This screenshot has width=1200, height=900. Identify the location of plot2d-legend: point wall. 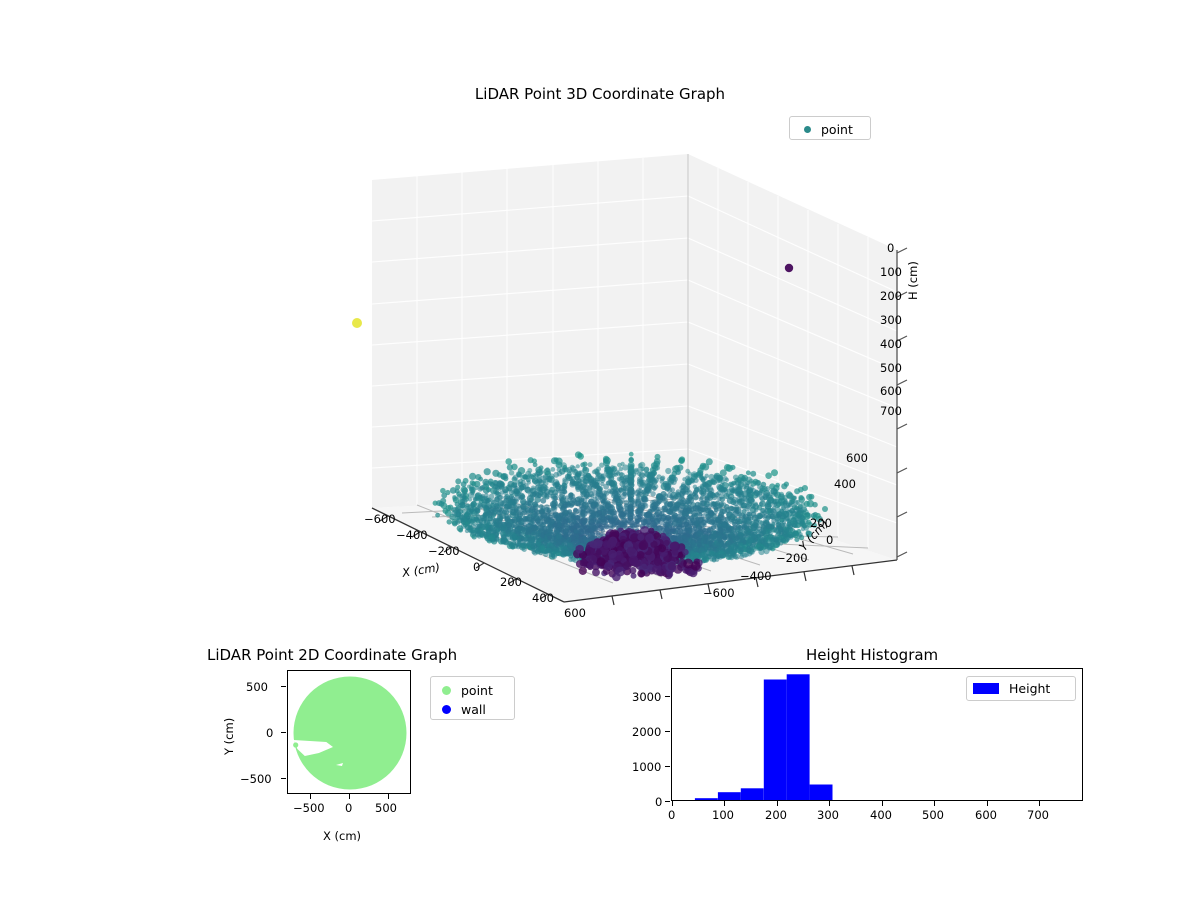
(472, 698).